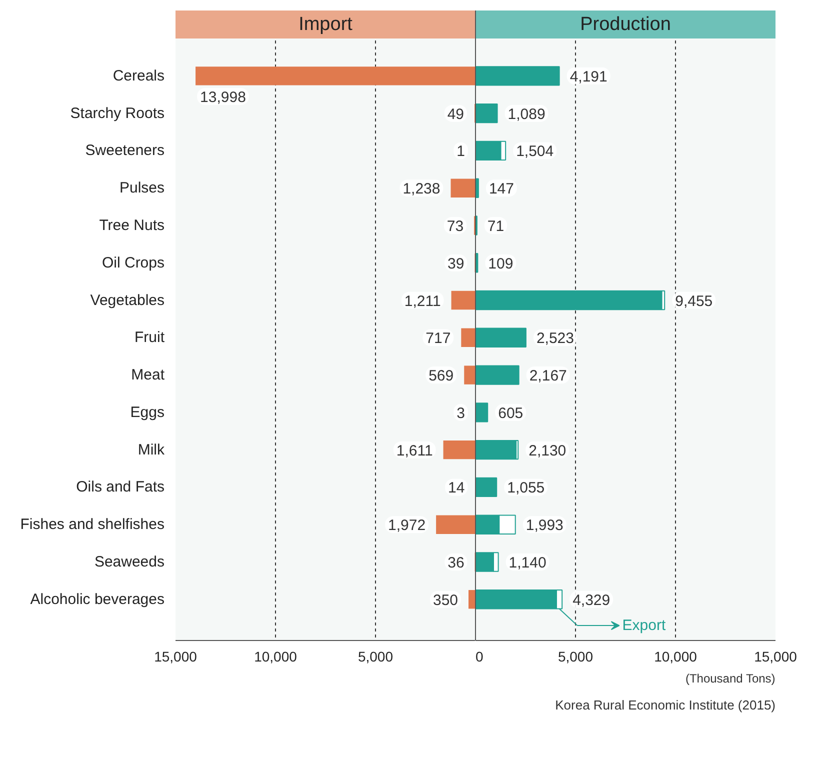 The width and height of the screenshot is (825, 764). Describe the element at coordinates (445, 600) in the screenshot. I see `data-label: 350` at that location.